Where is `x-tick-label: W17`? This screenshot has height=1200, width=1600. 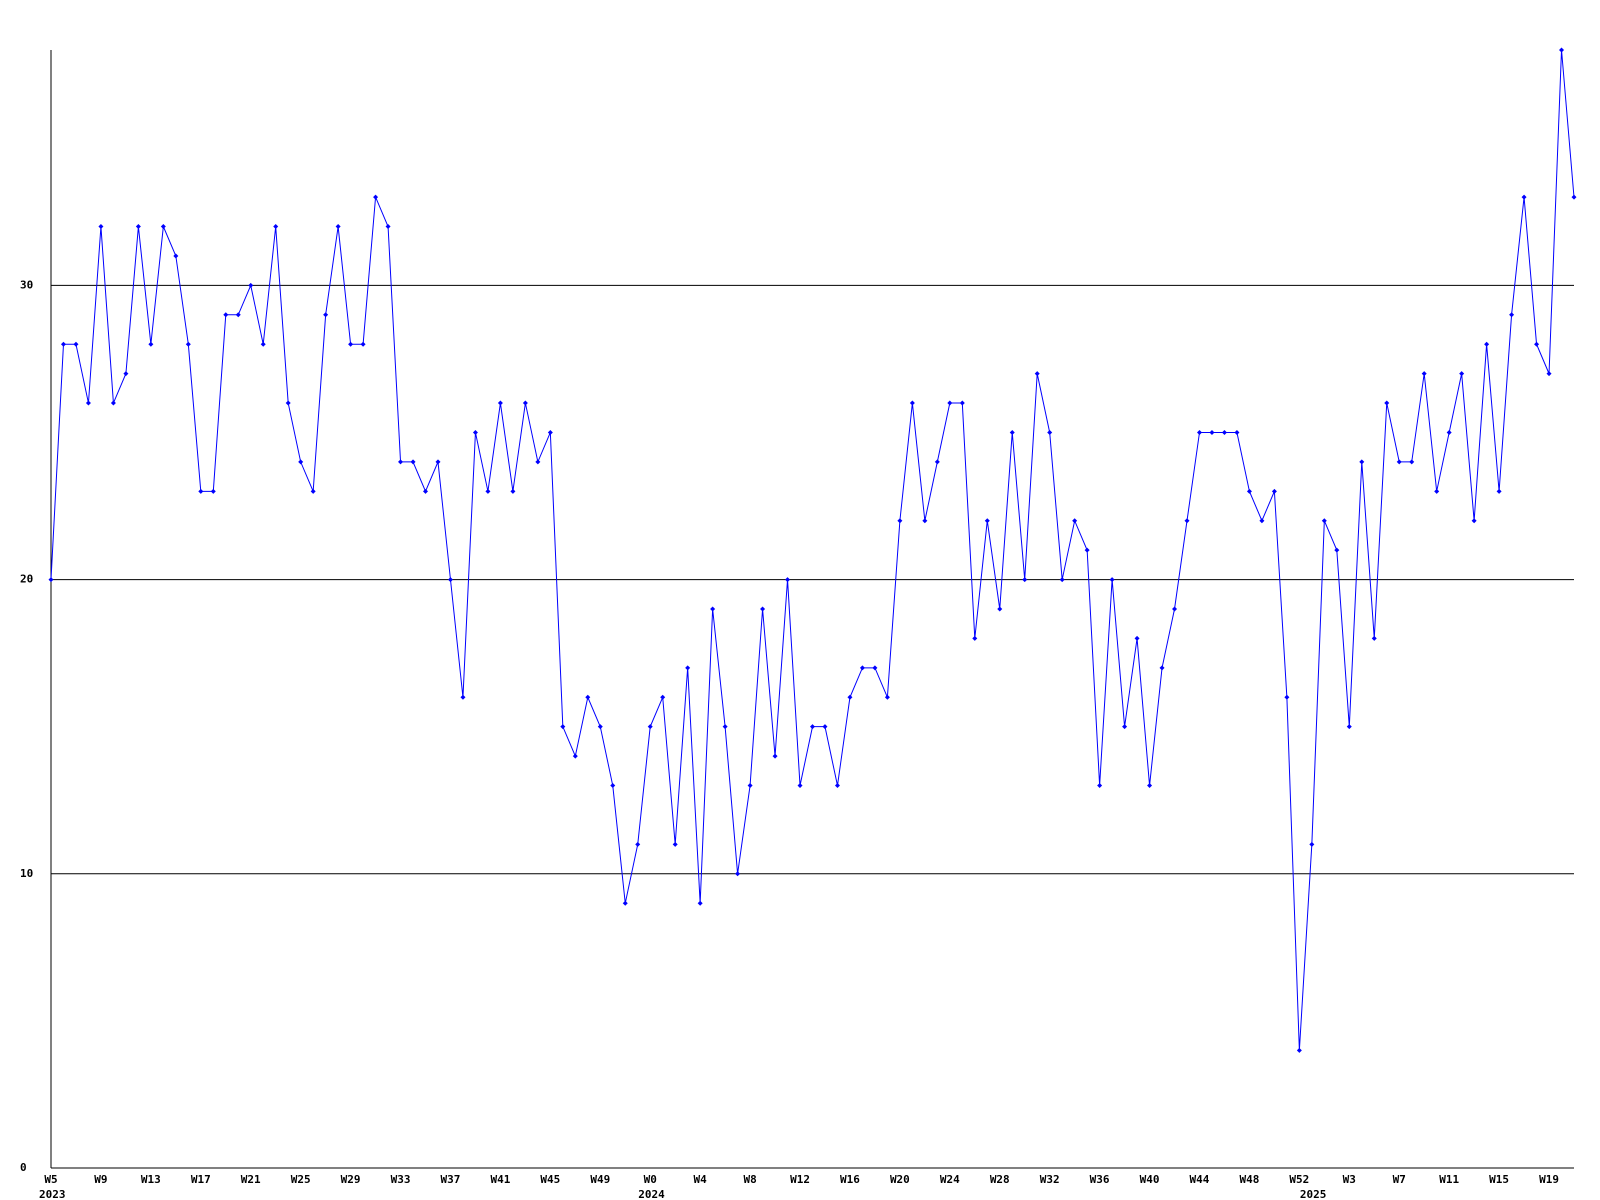
x-tick-label: W17 is located at coordinates (201, 1179).